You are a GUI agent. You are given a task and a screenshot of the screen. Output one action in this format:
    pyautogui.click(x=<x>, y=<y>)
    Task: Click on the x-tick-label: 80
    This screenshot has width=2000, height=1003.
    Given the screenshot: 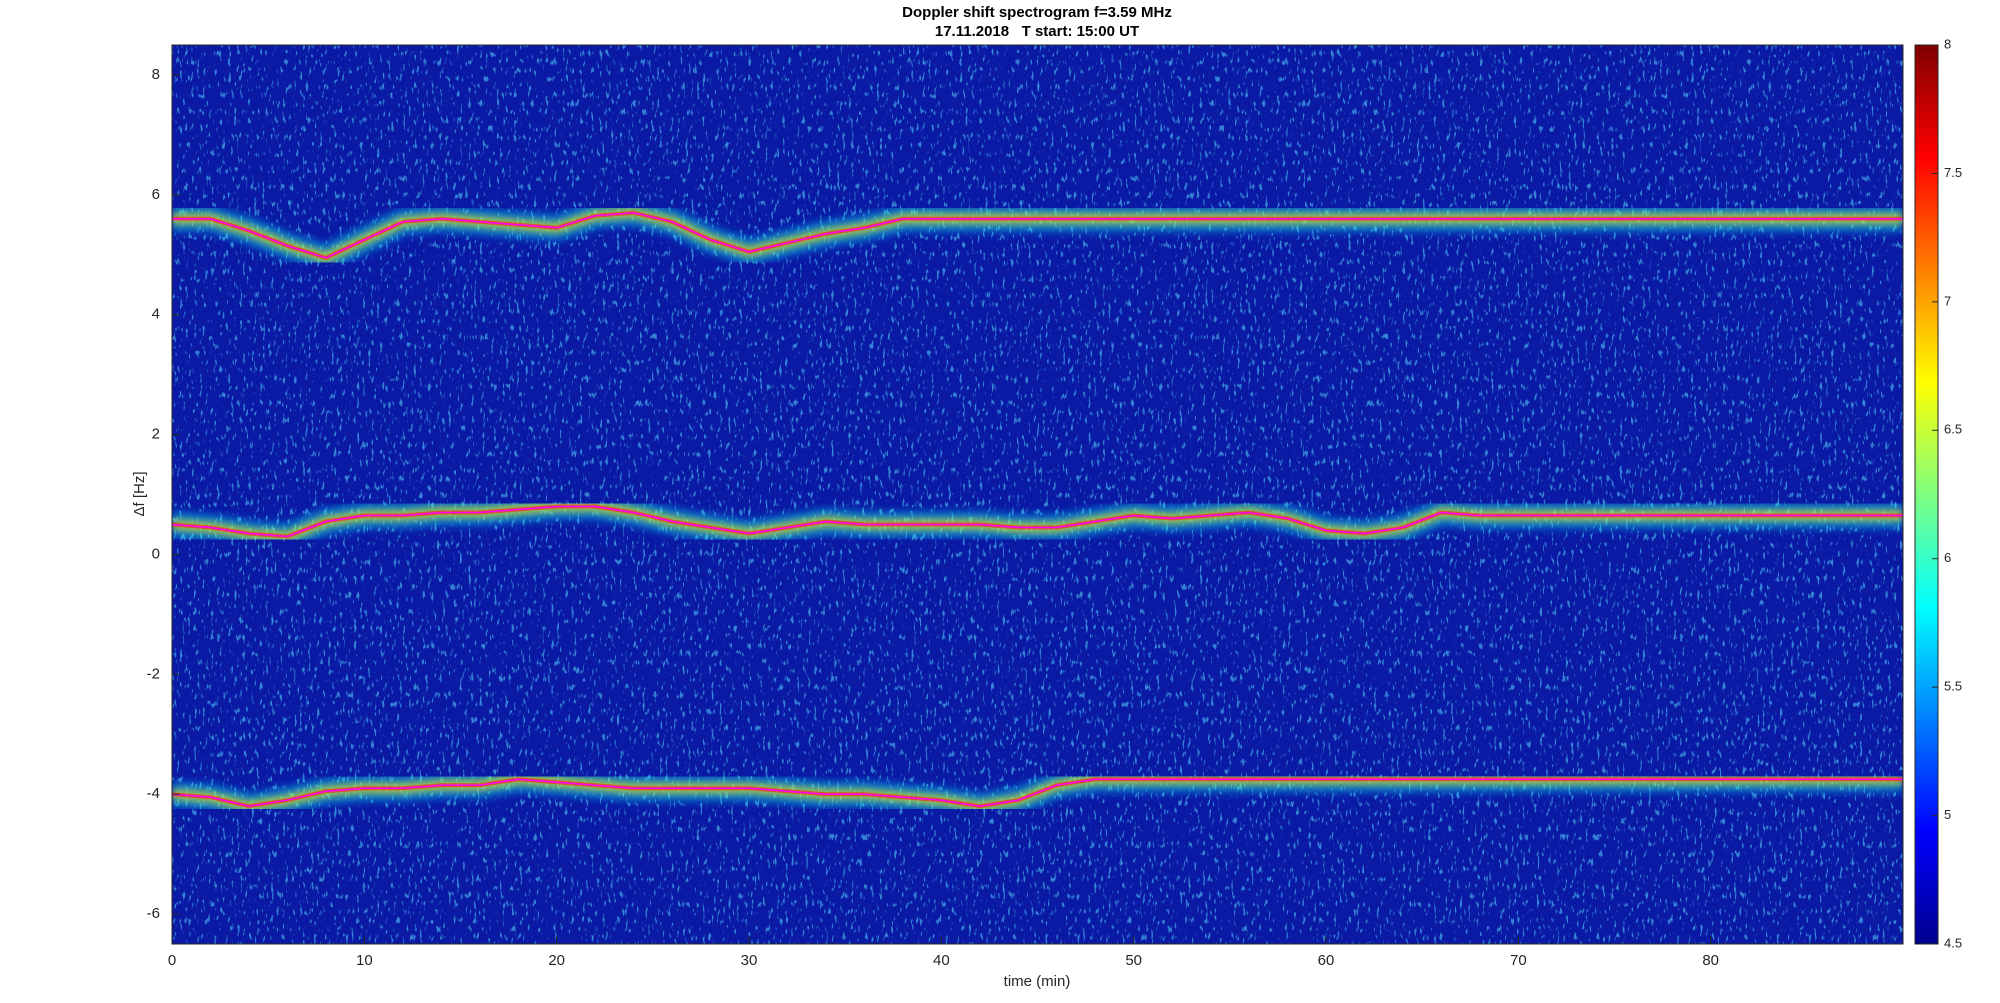 What is the action you would take?
    pyautogui.click(x=1710, y=960)
    